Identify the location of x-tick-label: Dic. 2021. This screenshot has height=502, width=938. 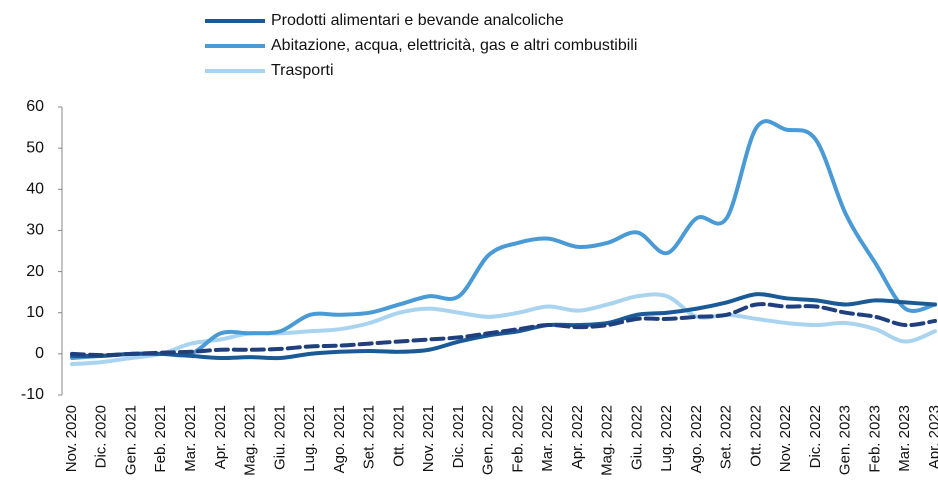
(458, 436).